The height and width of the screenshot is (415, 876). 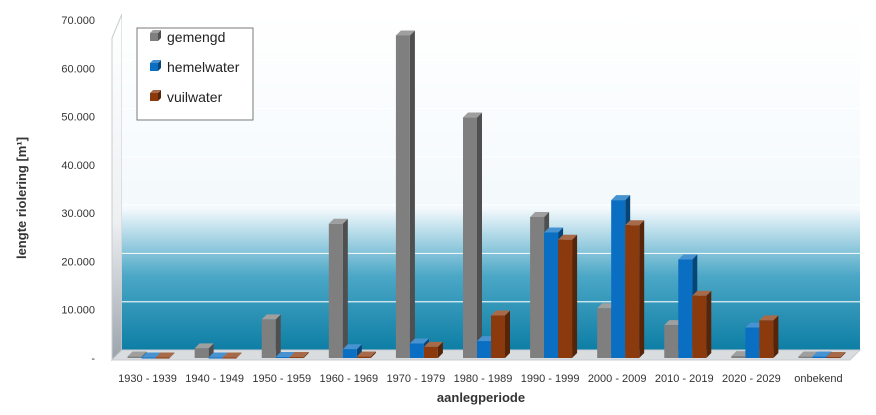 I want to click on x-axis-title: aanlegperiode, so click(x=481, y=397).